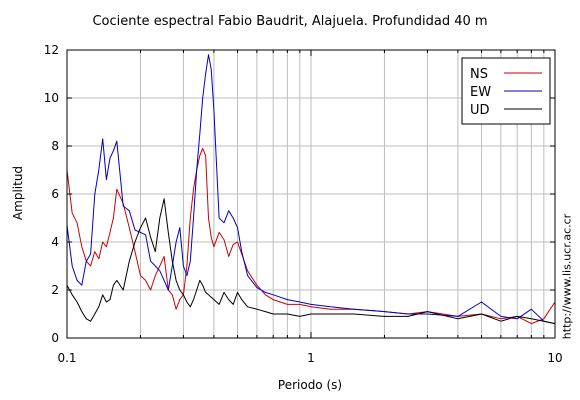 The width and height of the screenshot is (580, 400). Describe the element at coordinates (311, 358) in the screenshot. I see `x-tick-label: 1` at that location.